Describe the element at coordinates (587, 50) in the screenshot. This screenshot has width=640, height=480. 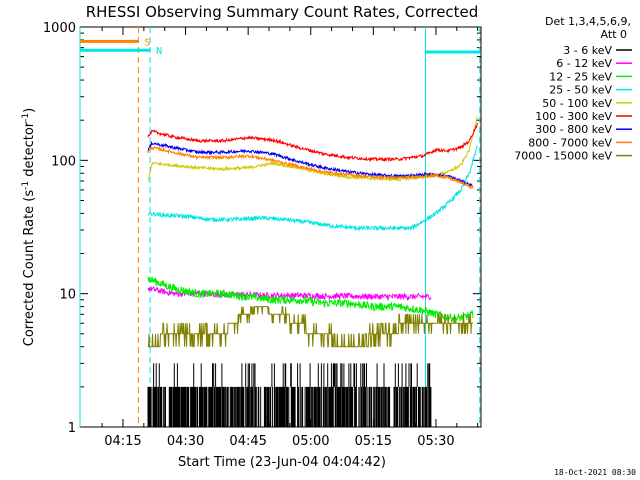
I see `legend-label: 3 - 6 keV` at that location.